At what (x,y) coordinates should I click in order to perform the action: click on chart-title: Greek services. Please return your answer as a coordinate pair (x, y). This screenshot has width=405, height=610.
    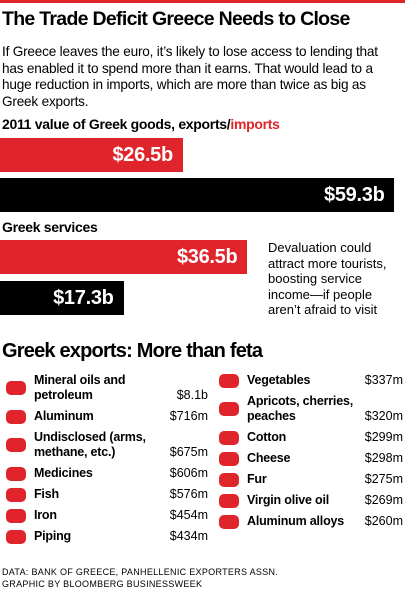
    Looking at the image, I should click on (50, 227).